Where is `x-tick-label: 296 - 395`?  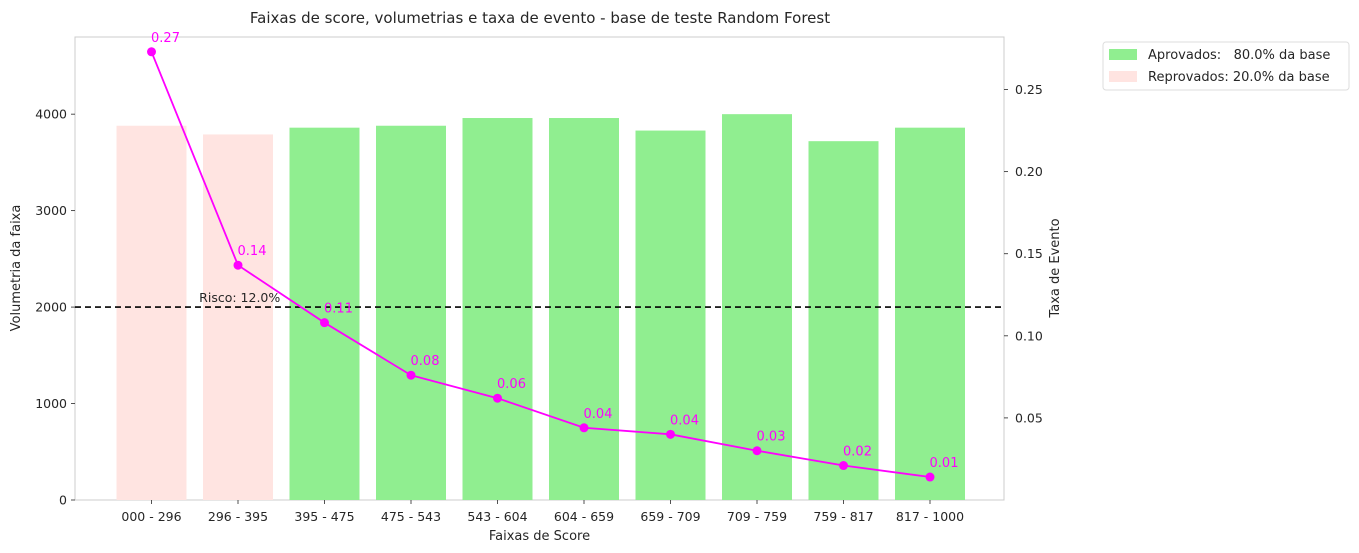 x-tick-label: 296 - 395 is located at coordinates (238, 516).